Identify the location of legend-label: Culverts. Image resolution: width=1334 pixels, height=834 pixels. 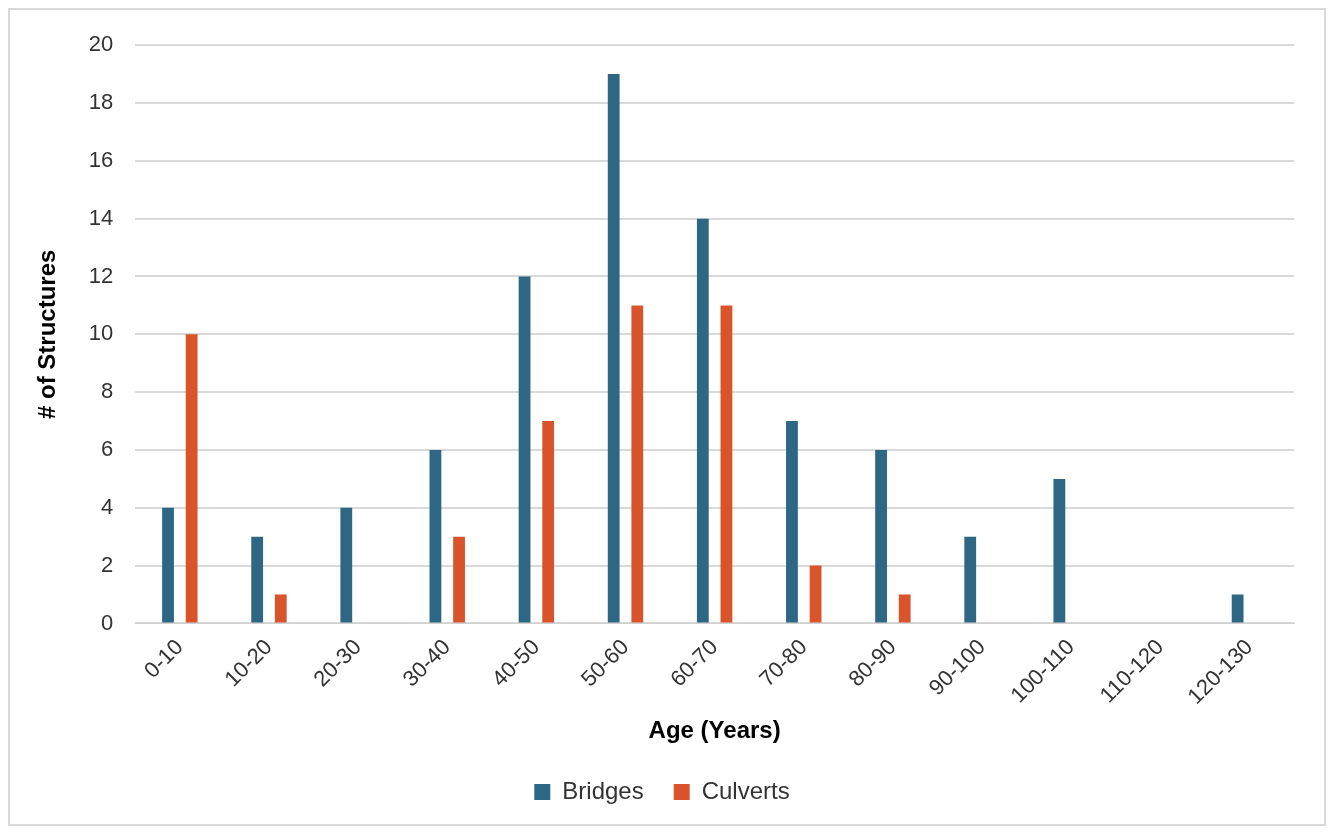
(745, 790).